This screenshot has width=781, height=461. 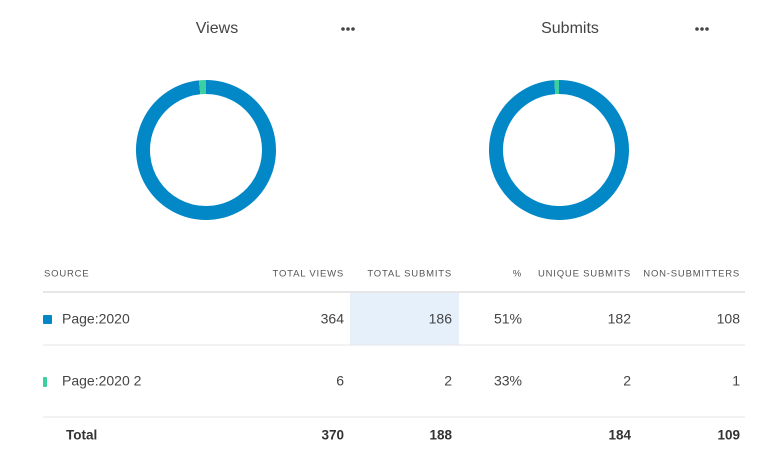 I want to click on column-header: NON-SUBMITTERS, so click(x=691, y=274).